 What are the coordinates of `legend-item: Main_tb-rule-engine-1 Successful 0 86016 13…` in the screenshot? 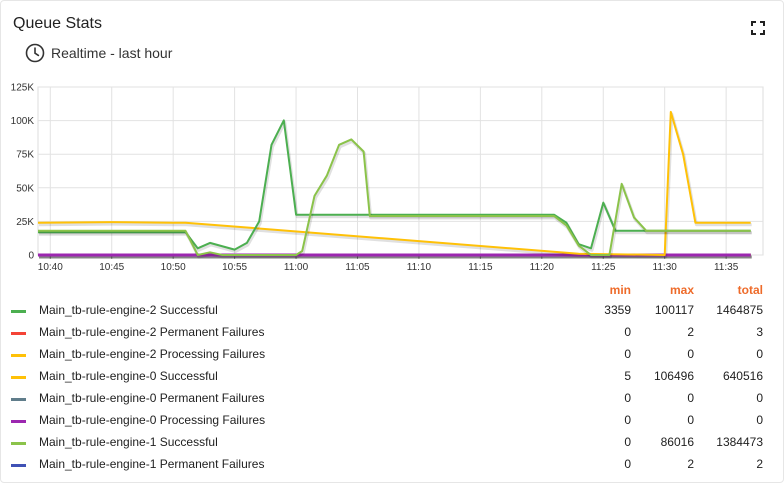 It's located at (392, 443).